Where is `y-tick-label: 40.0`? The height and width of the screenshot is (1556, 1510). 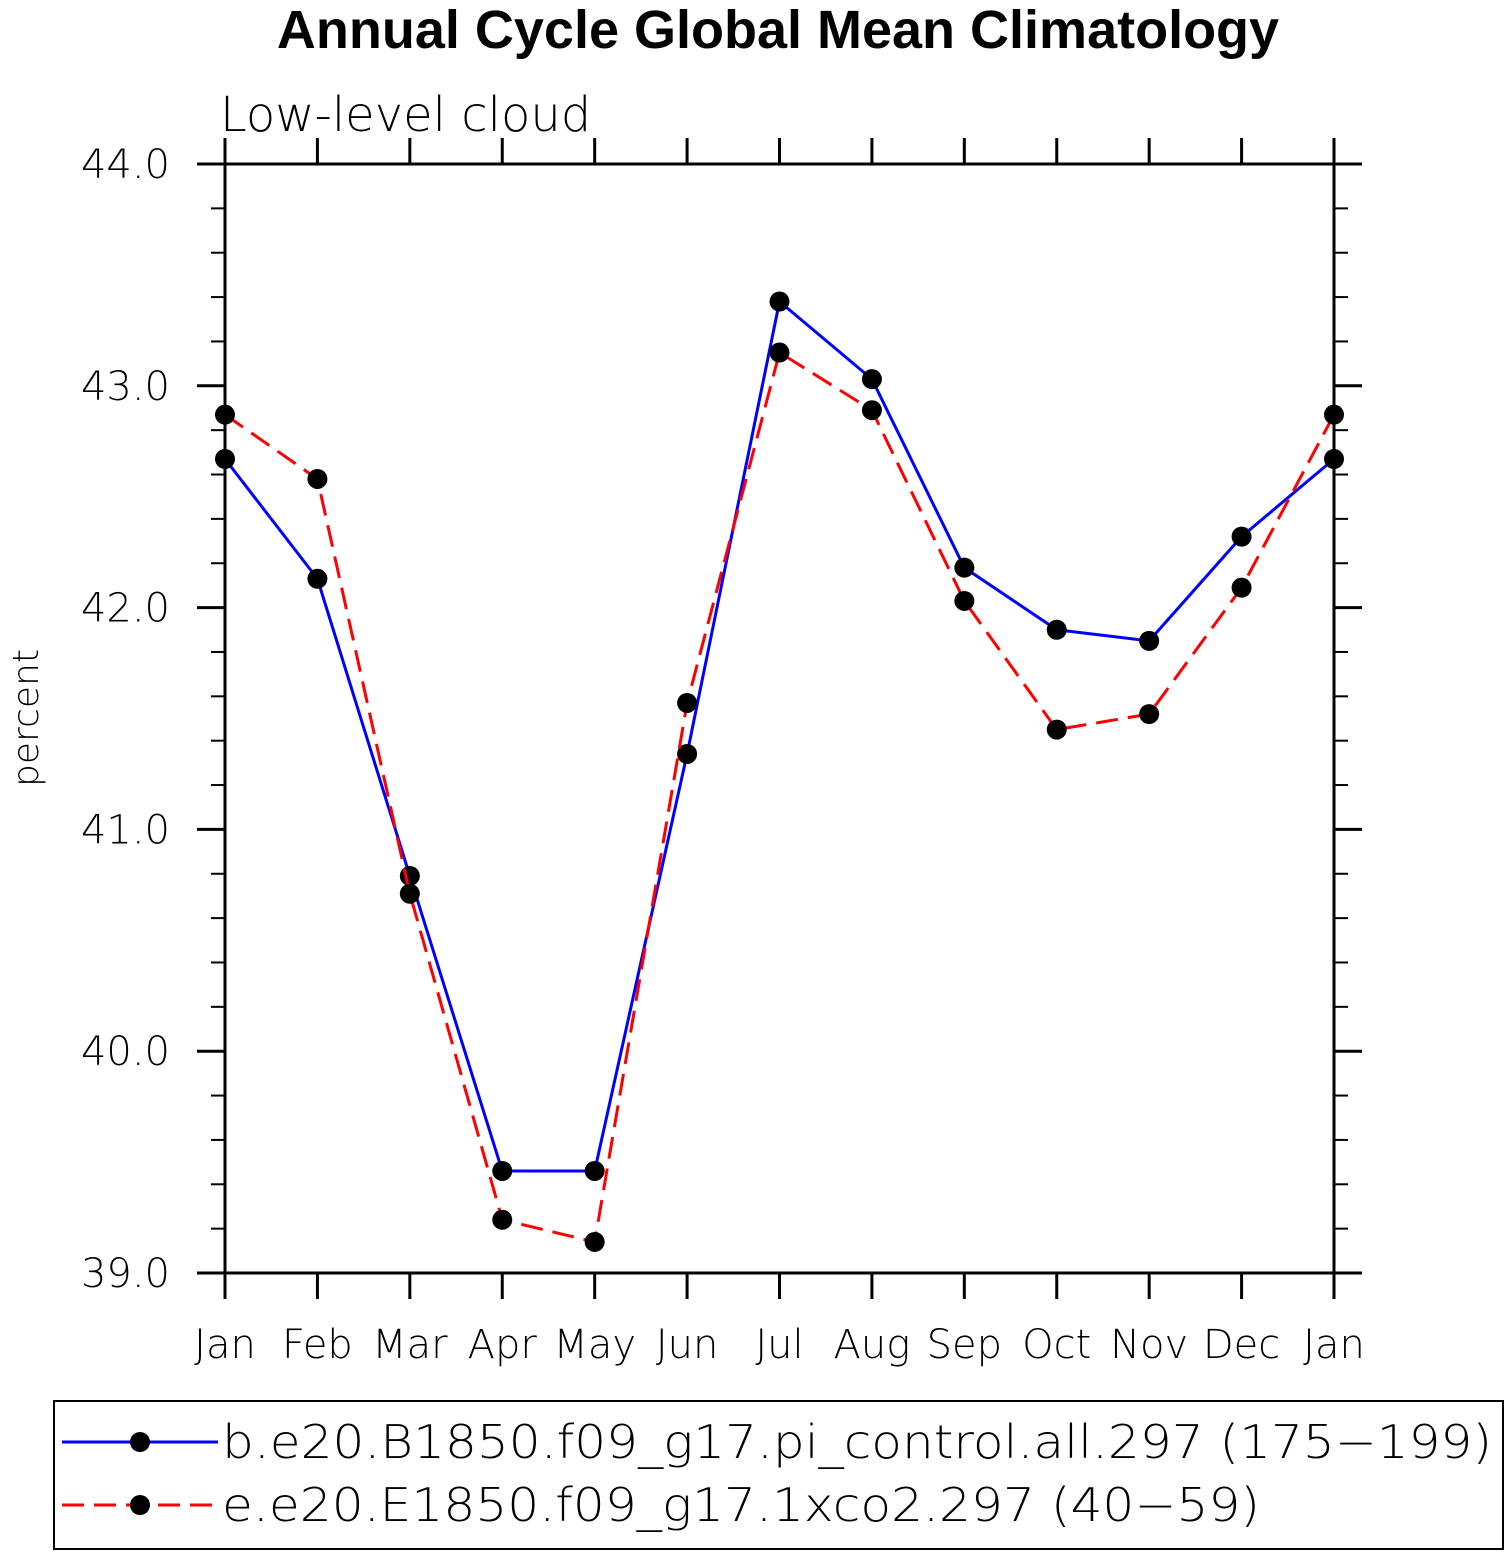 y-tick-label: 40.0 is located at coordinates (125, 1052).